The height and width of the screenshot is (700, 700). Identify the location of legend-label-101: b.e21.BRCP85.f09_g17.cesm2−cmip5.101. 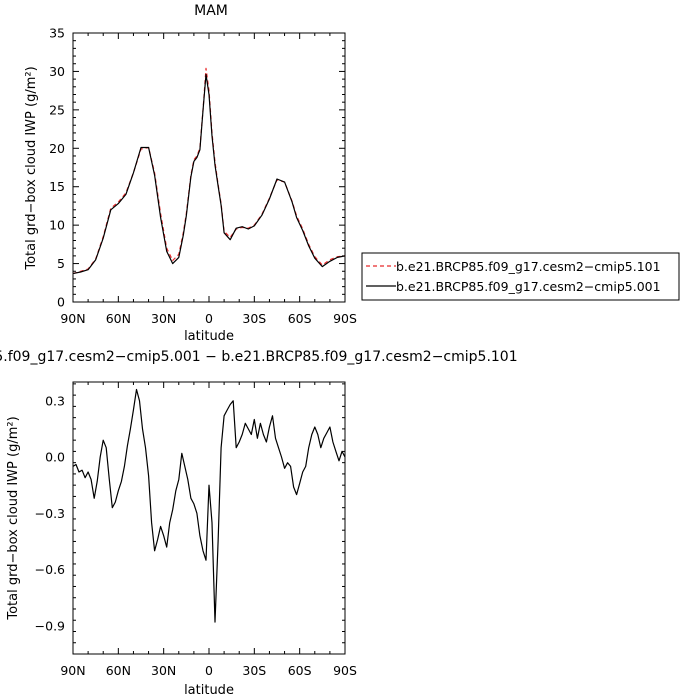
(528, 266).